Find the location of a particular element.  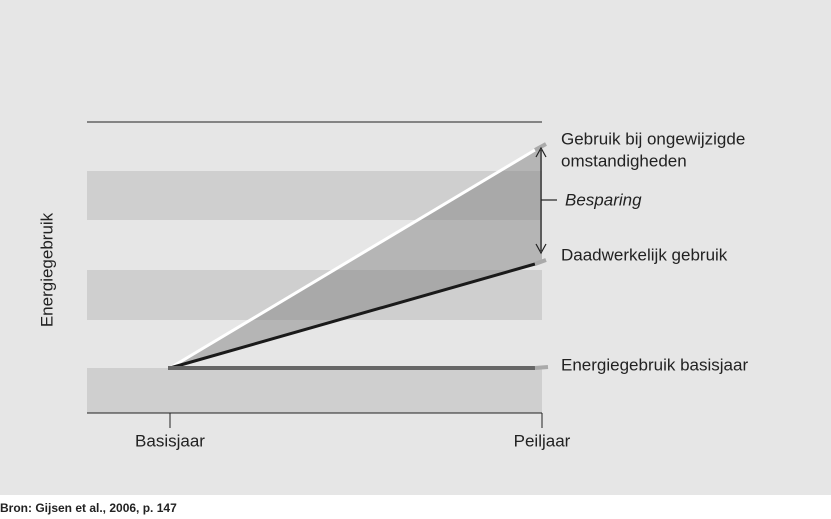

y-axis-label: Energiegebruik is located at coordinates (46, 269).